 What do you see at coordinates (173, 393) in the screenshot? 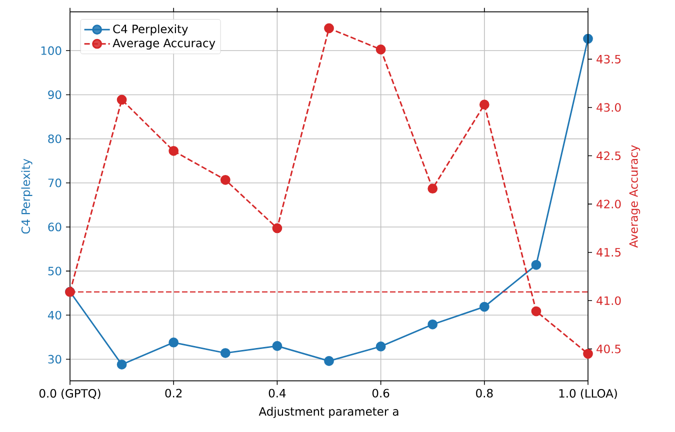
I see `x-tick-label: 0.2` at bounding box center [173, 393].